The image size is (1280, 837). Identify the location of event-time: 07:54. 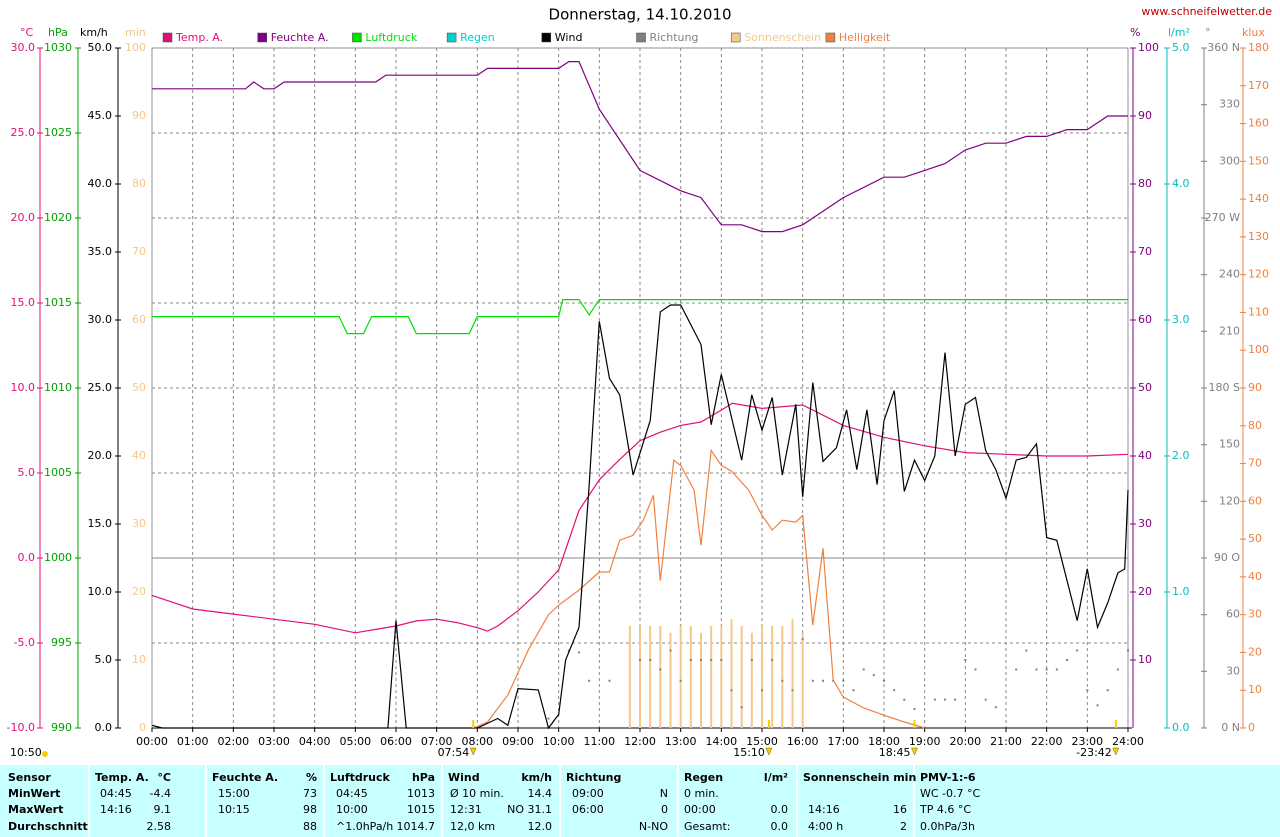
(454, 752).